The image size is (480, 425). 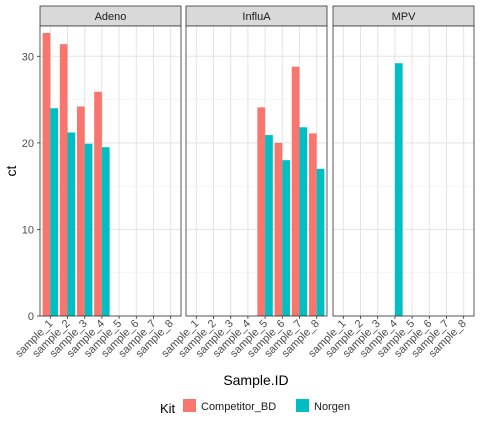 What do you see at coordinates (28, 57) in the screenshot?
I see `y-tick-label: 30` at bounding box center [28, 57].